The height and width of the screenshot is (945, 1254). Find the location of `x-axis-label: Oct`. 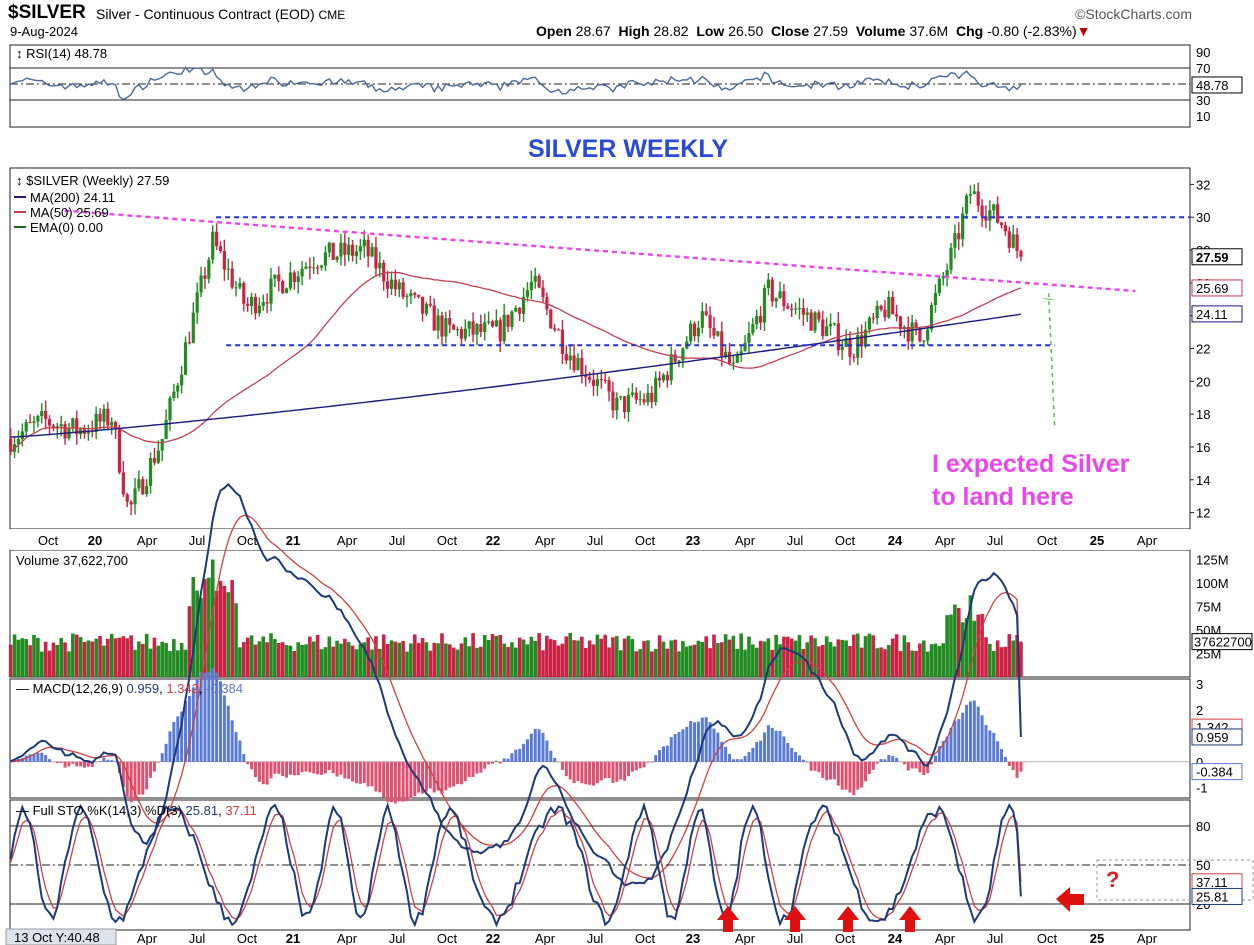

x-axis-label: Oct is located at coordinates (645, 540).